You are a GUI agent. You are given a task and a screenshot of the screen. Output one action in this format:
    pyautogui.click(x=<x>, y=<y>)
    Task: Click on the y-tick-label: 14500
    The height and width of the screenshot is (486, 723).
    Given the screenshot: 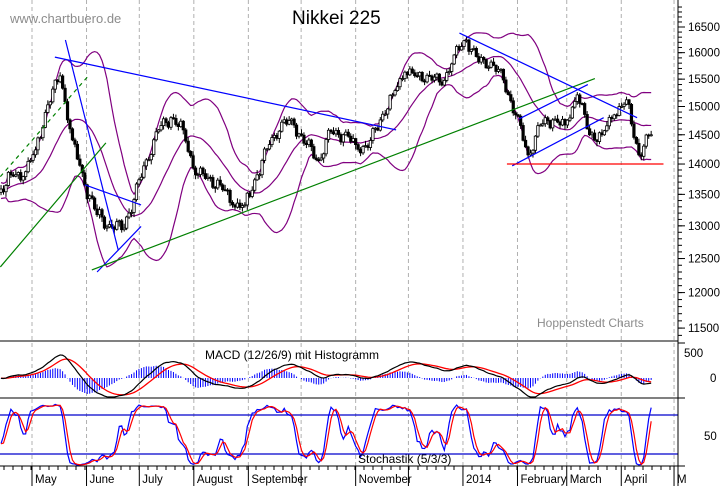 What is the action you would take?
    pyautogui.click(x=704, y=136)
    